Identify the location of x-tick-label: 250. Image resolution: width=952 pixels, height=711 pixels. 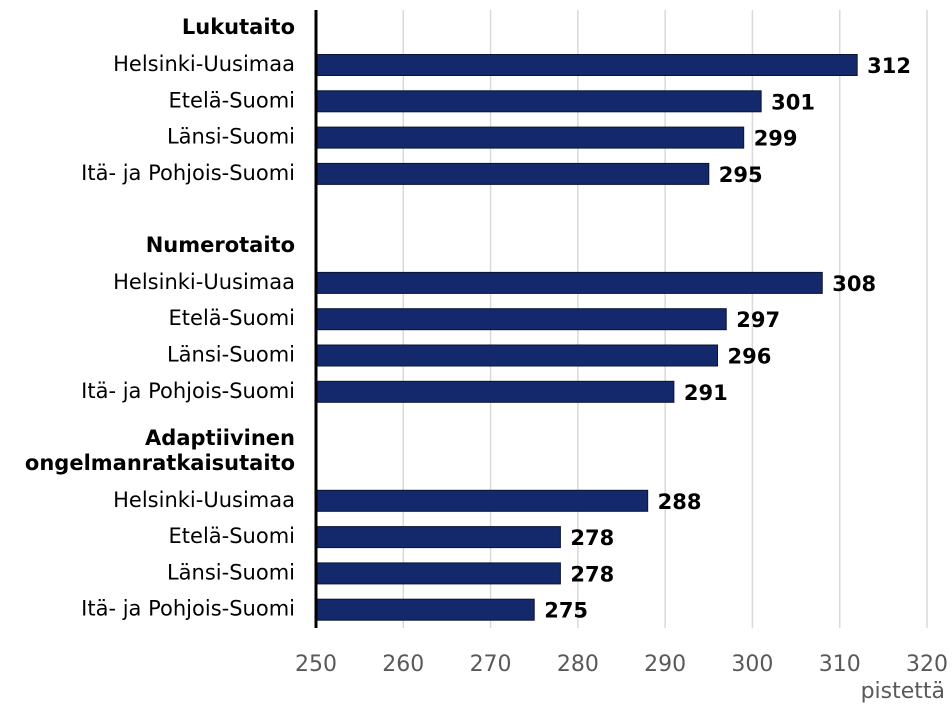
(316, 664).